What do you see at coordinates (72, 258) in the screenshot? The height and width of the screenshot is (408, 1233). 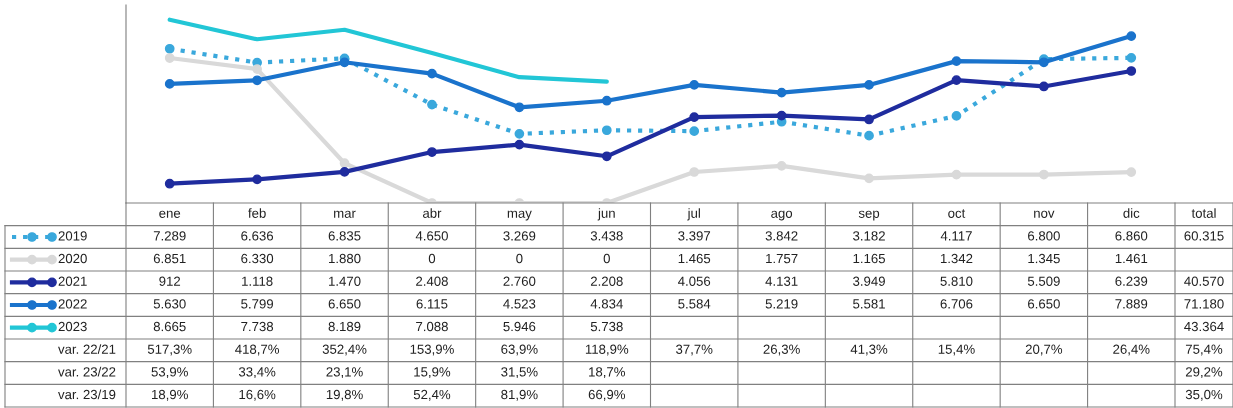 I see `legend-label: 2020` at bounding box center [72, 258].